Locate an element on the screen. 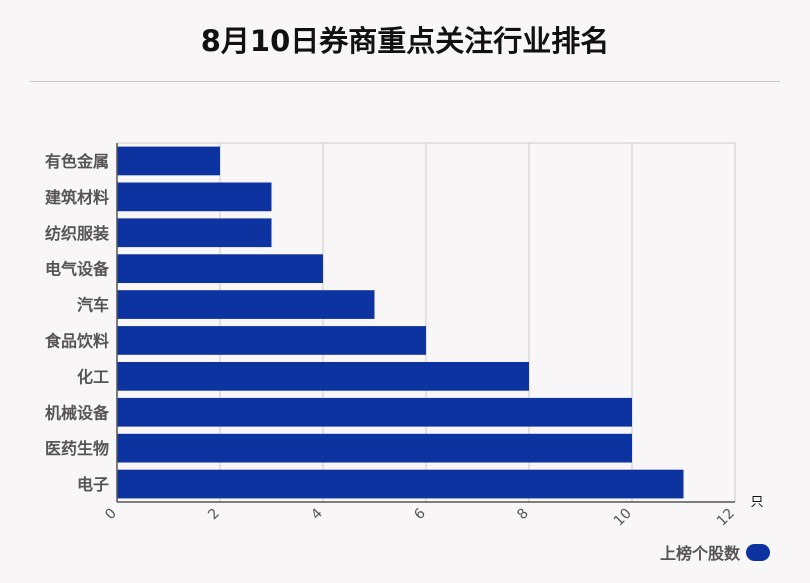 Image resolution: width=810 pixels, height=583 pixels. category-label: 机械设备 is located at coordinates (77, 412).